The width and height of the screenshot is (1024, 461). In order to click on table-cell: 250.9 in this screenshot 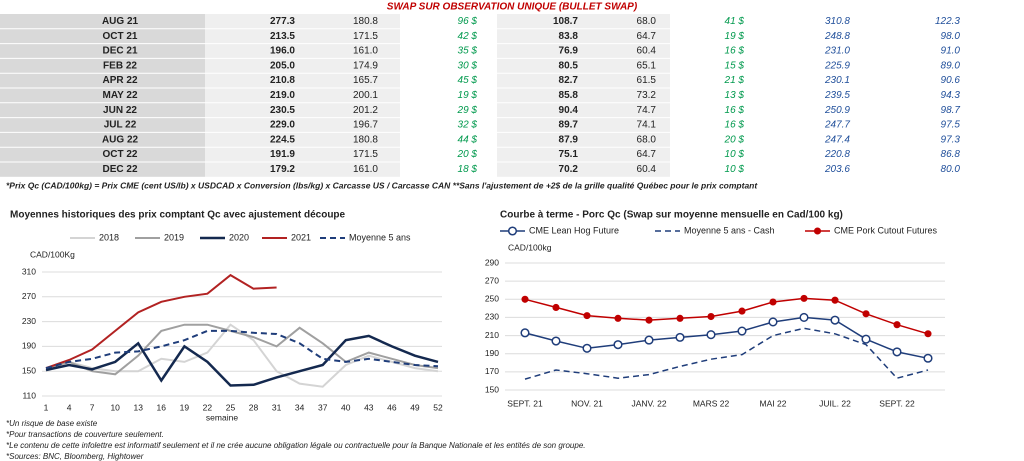, I will do `click(837, 110)`.